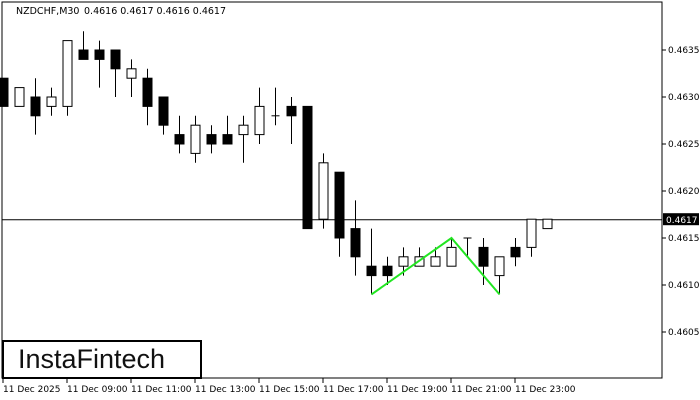 This screenshot has height=400, width=700. Describe the element at coordinates (92, 359) in the screenshot. I see `logo-text: InstaFintech` at that location.